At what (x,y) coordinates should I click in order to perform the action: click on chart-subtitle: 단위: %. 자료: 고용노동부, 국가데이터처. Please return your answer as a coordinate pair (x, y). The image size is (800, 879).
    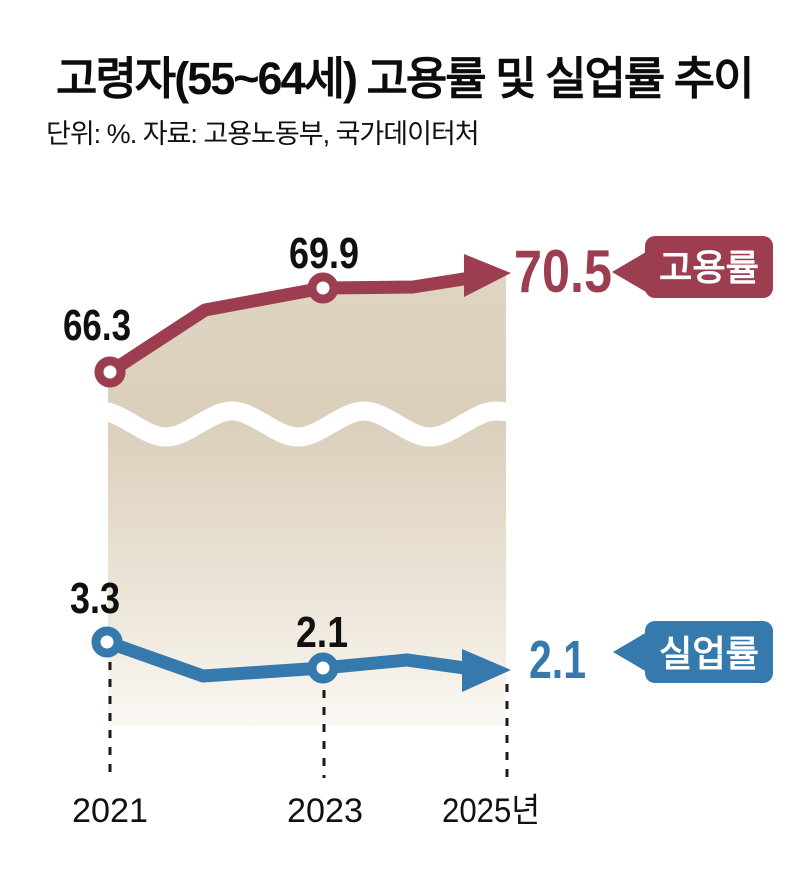
    Looking at the image, I should click on (263, 134).